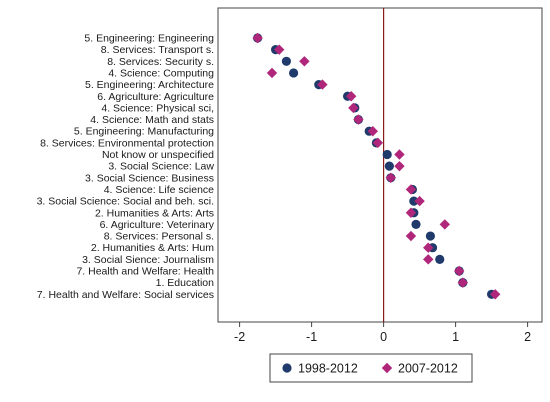  What do you see at coordinates (527, 337) in the screenshot?
I see `x-tick-label: 2` at bounding box center [527, 337].